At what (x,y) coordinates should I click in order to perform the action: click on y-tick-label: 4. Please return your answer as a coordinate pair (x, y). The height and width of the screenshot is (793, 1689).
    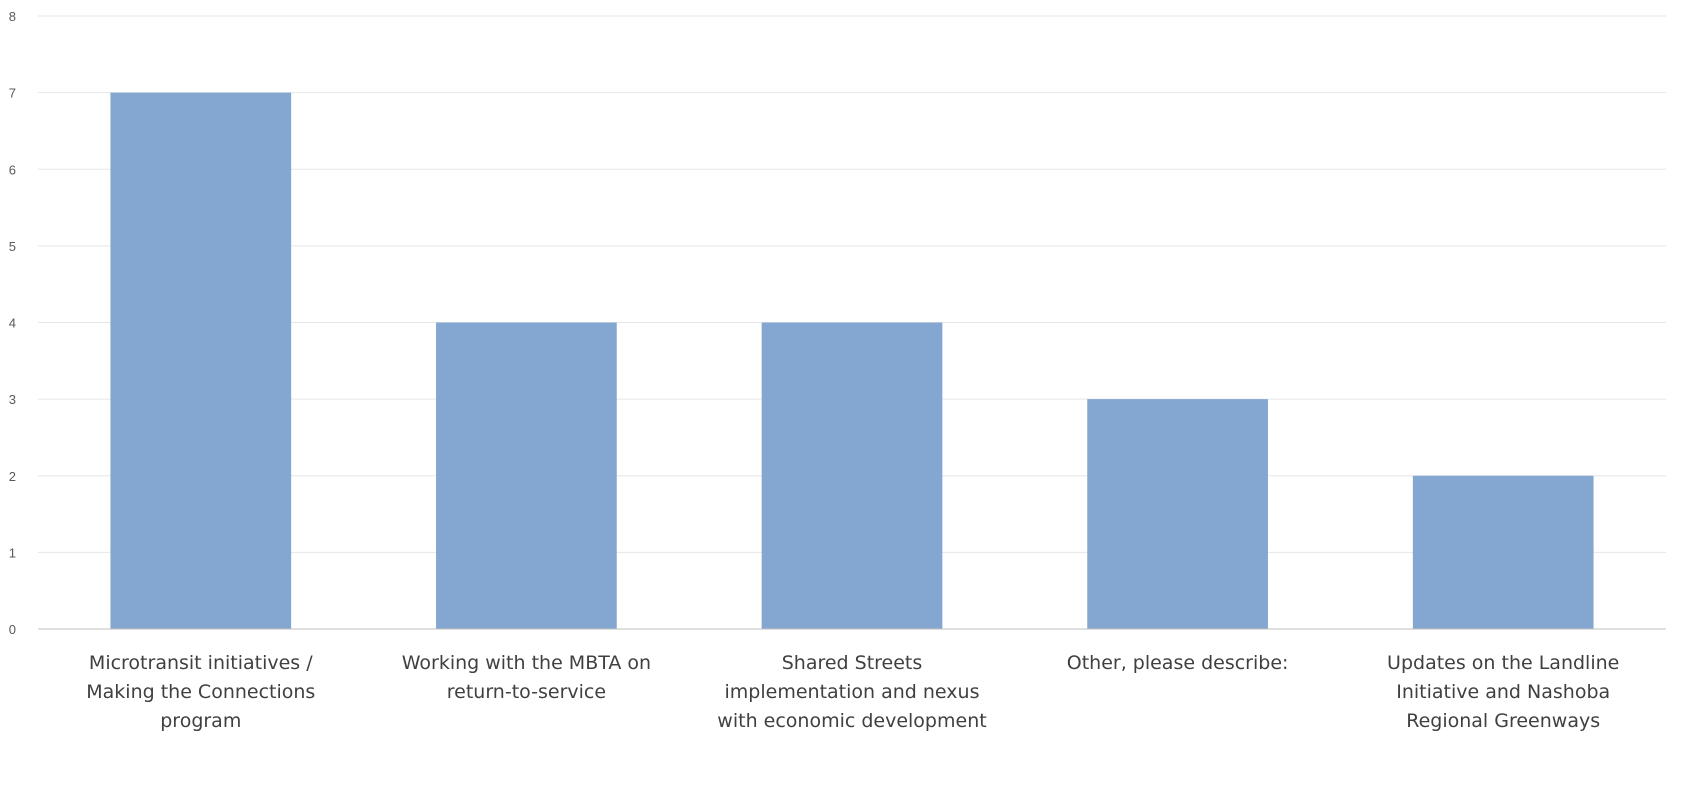
    Looking at the image, I should click on (12, 323).